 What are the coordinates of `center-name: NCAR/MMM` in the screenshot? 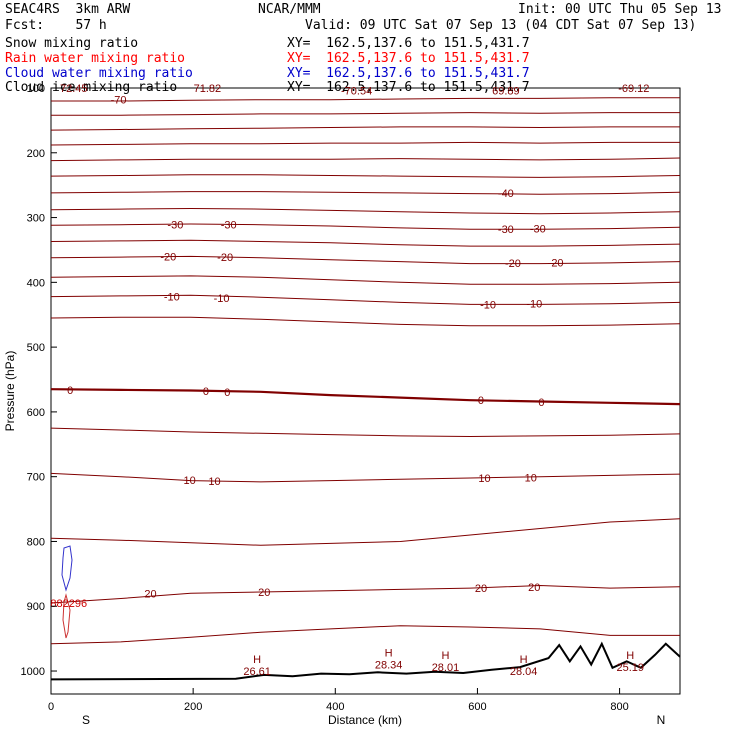 It's located at (289, 9).